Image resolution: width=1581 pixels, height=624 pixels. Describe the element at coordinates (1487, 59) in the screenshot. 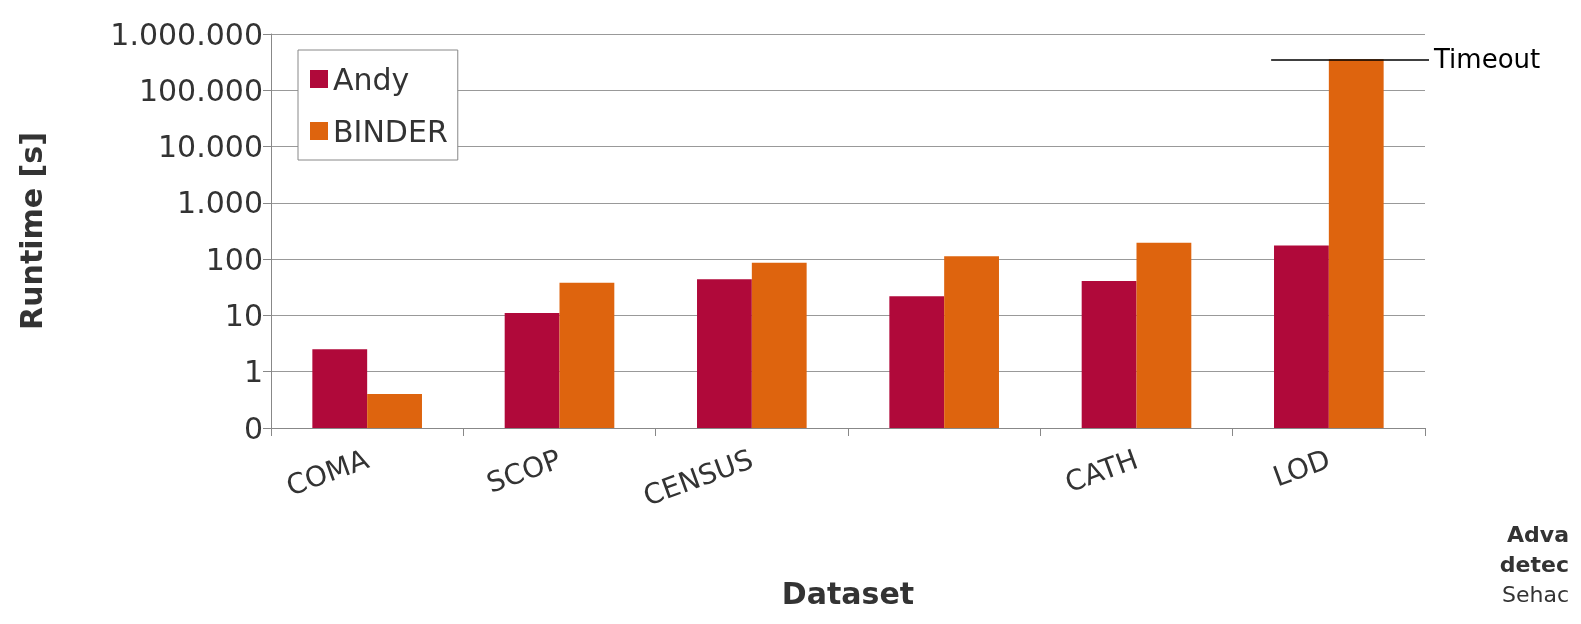

I see `ref-line-label: Timeout` at that location.